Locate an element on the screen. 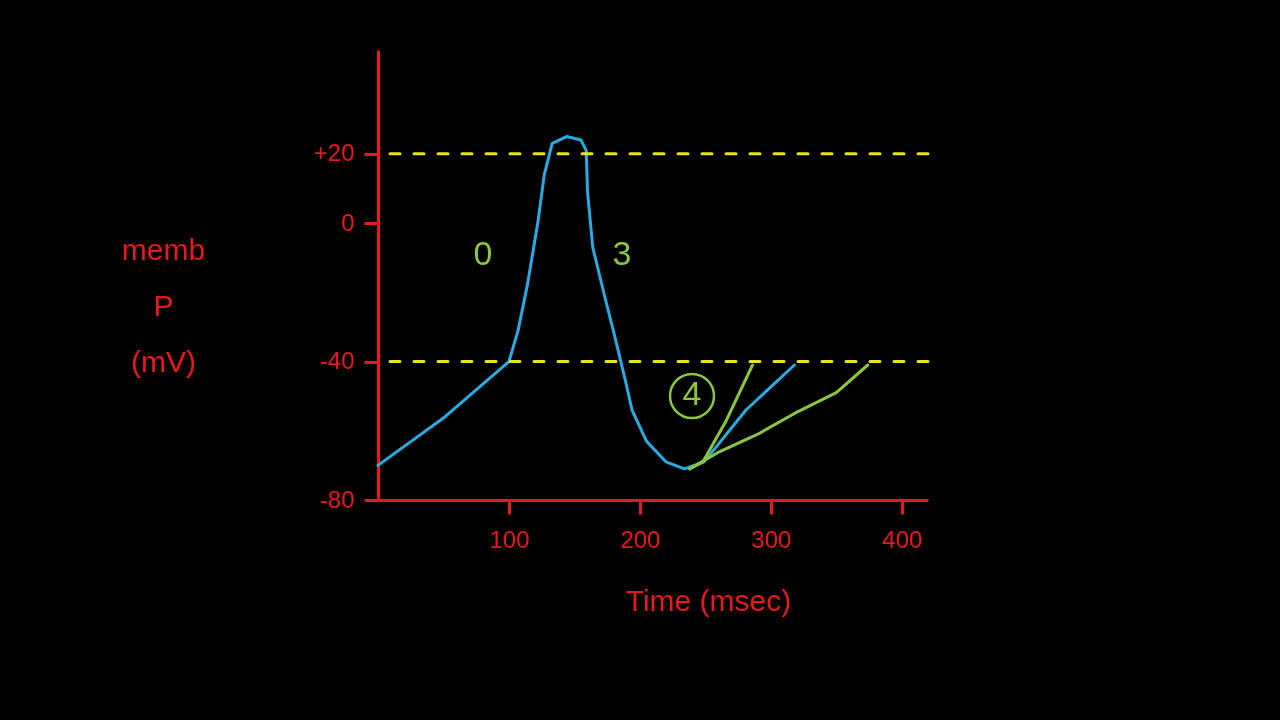  y-tick-label: -80 is located at coordinates (337, 499).